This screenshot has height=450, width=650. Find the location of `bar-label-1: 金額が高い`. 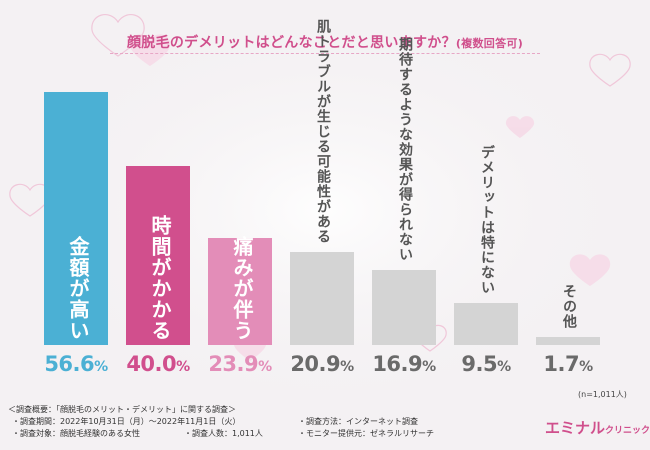

bar-label-1: 金額が高い is located at coordinates (78, 288).